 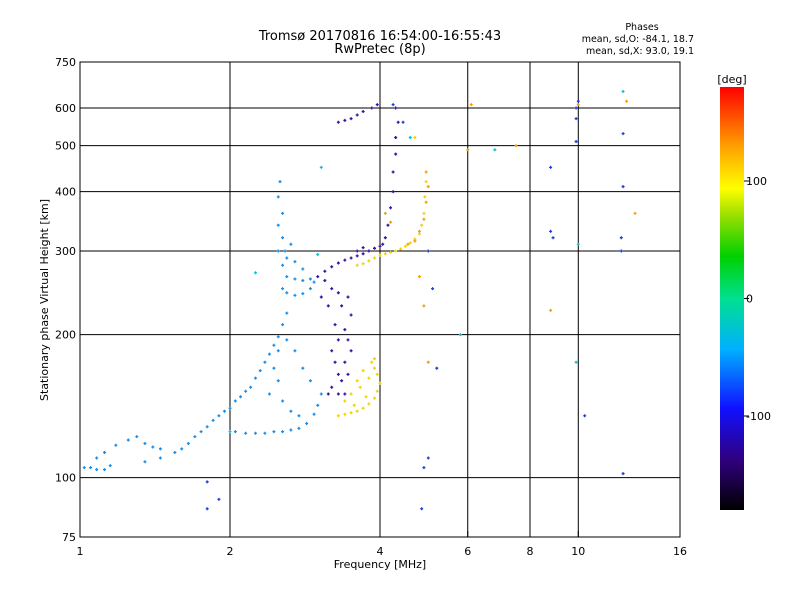 What do you see at coordinates (382, 544) in the screenshot?
I see `x-axis-ticks: 1 2 4 6 8 10 16` at bounding box center [382, 544].